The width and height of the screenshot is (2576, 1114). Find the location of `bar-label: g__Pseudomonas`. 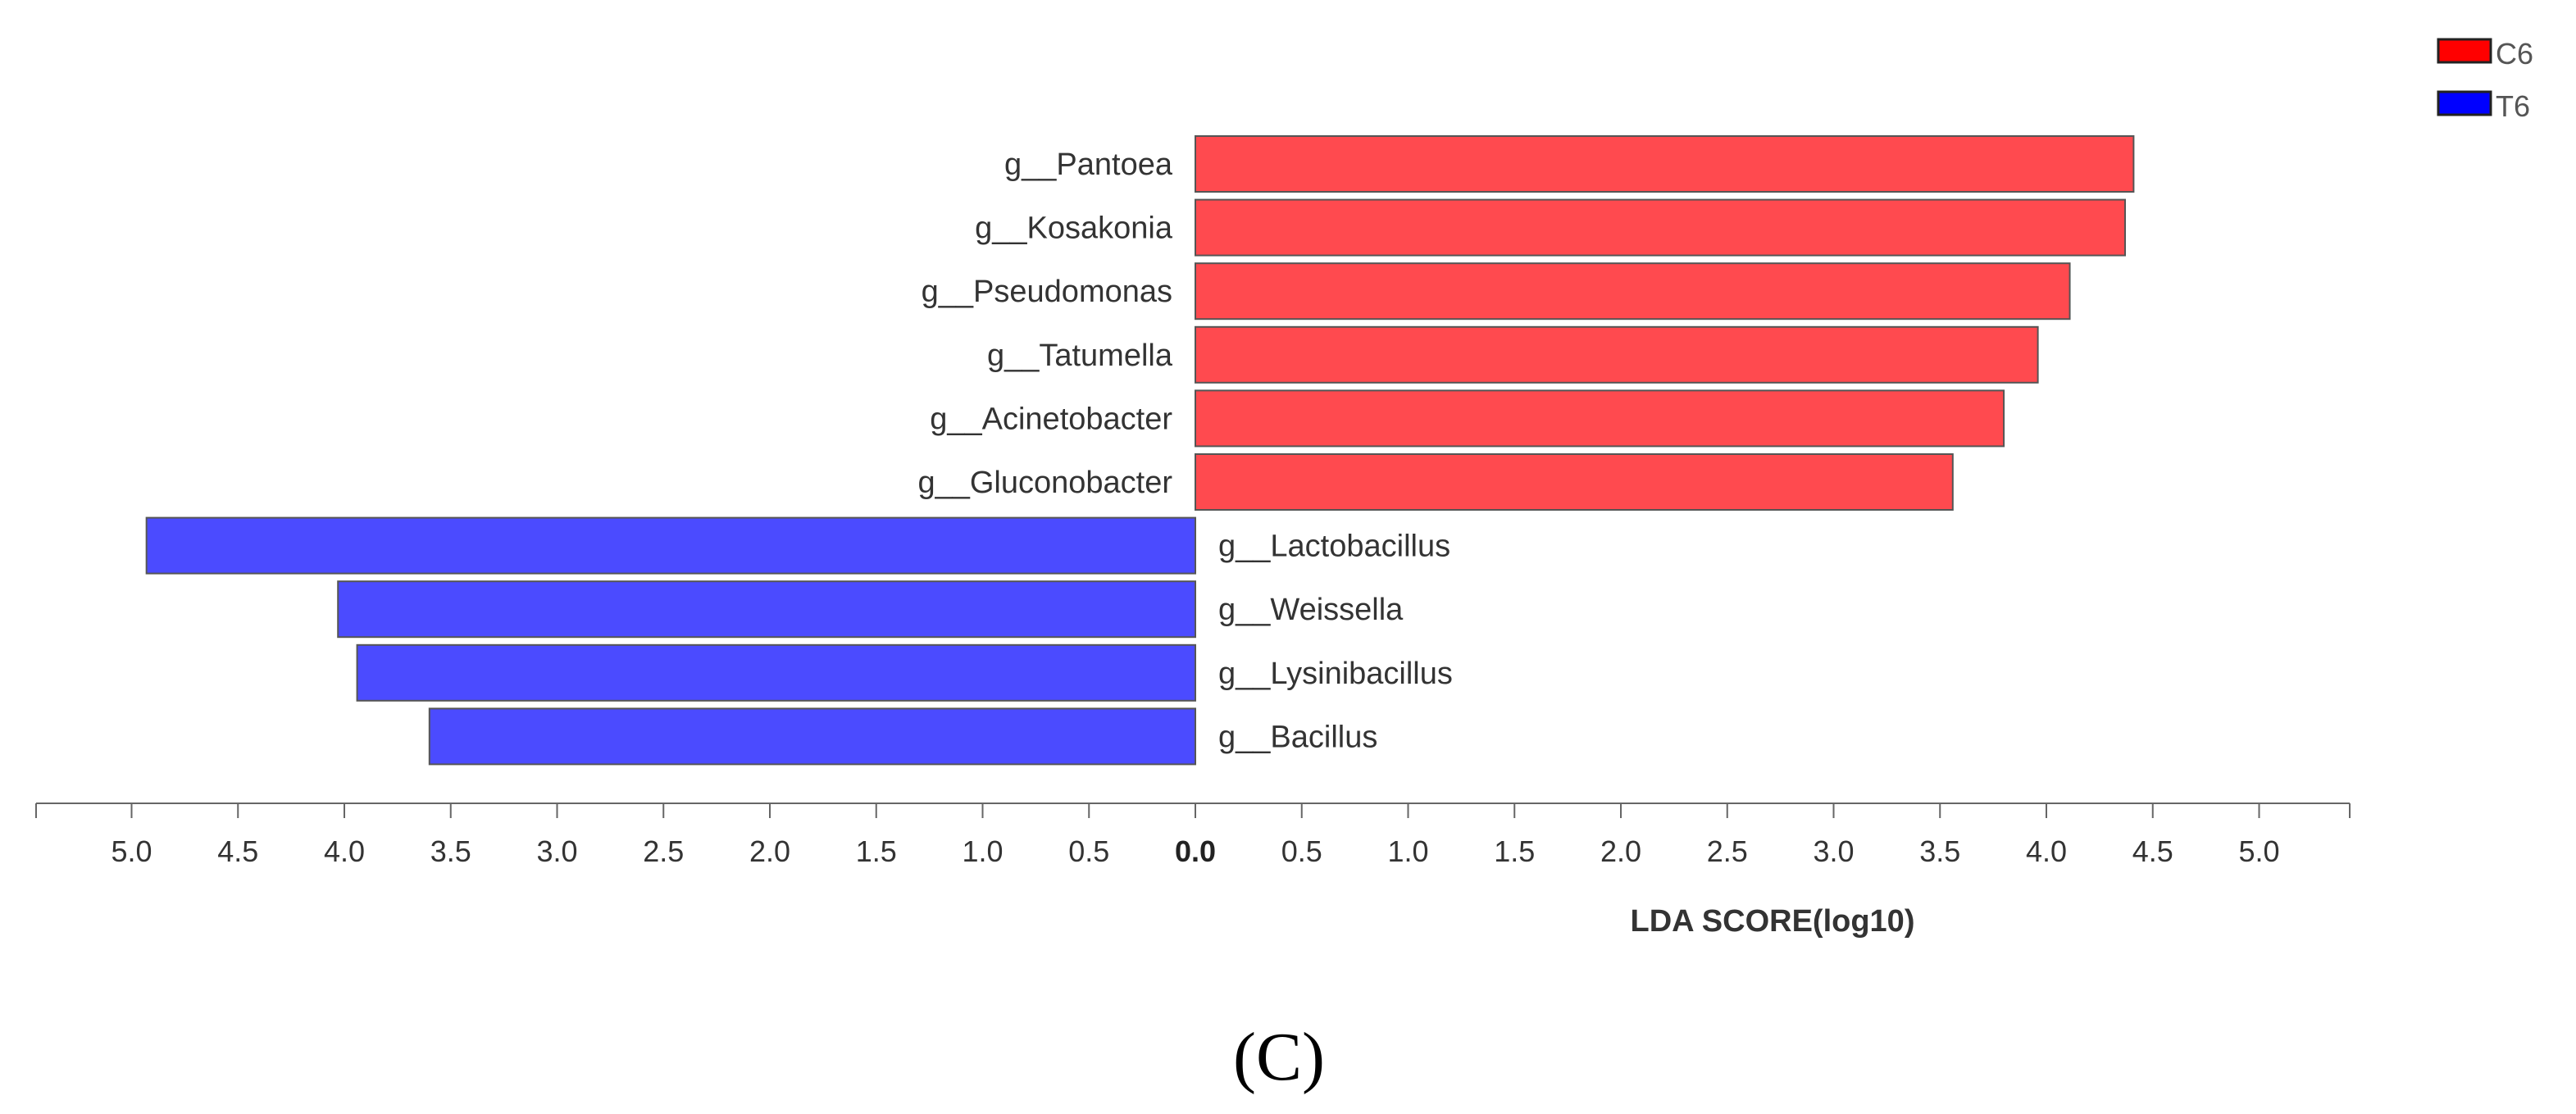

bar-label: g__Pseudomonas is located at coordinates (1047, 292).